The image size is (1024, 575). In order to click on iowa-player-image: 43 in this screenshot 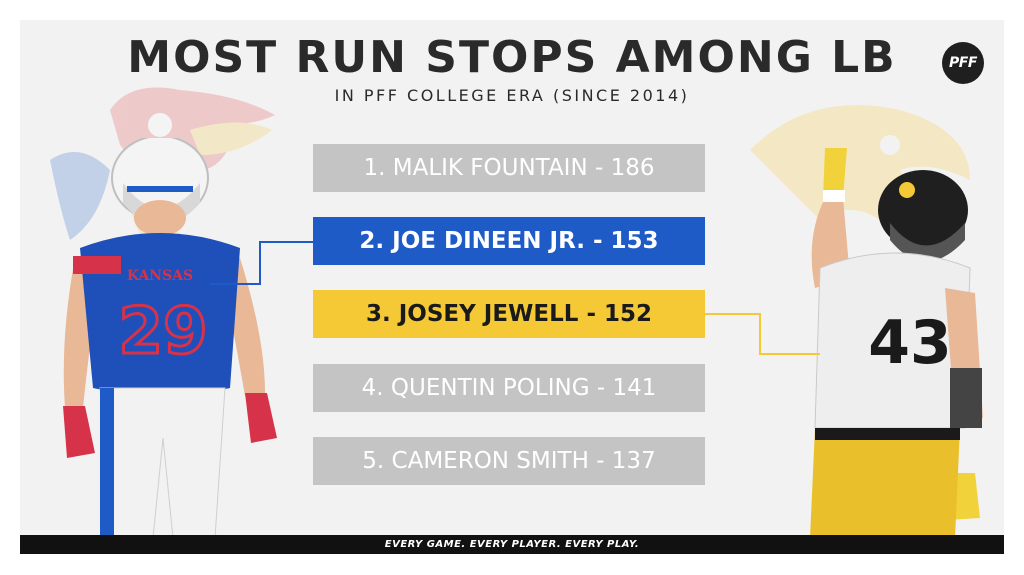, I will do `click(896, 343)`.